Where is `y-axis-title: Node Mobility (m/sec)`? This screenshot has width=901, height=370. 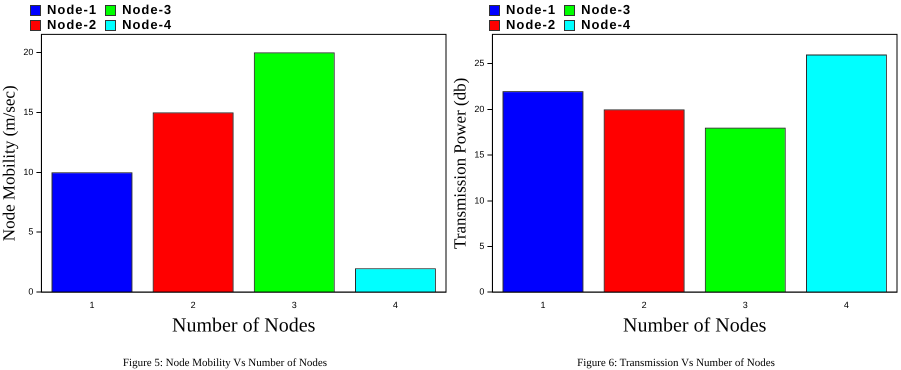
y-axis-title: Node Mobility (m/sec) is located at coordinates (9, 163).